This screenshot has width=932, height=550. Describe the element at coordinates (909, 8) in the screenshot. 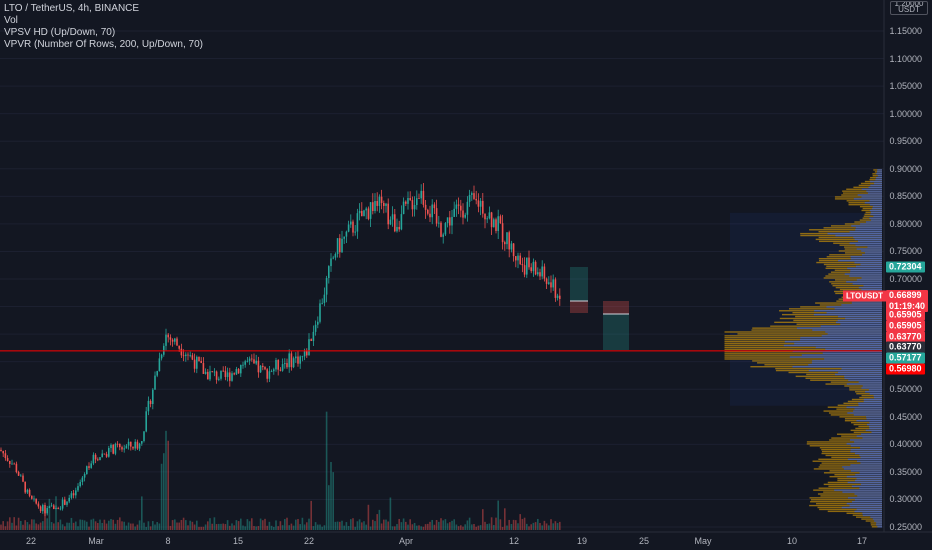

I see `price-unit-selector: 1.20000 USDT` at that location.